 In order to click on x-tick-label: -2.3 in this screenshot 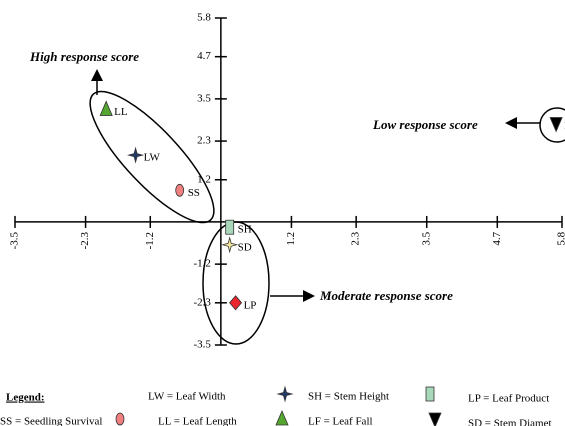, I will do `click(85, 240)`.